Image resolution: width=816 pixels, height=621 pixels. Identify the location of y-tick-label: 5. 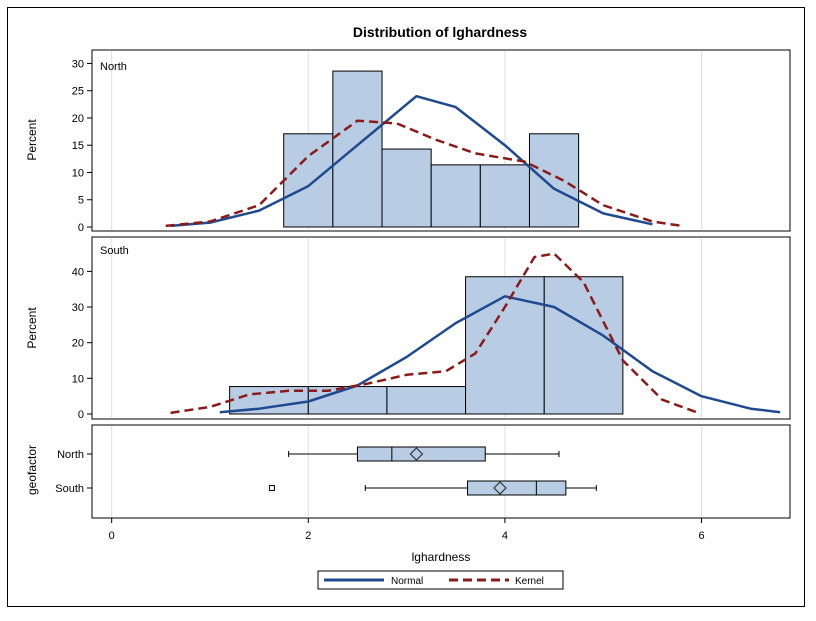
(81, 201).